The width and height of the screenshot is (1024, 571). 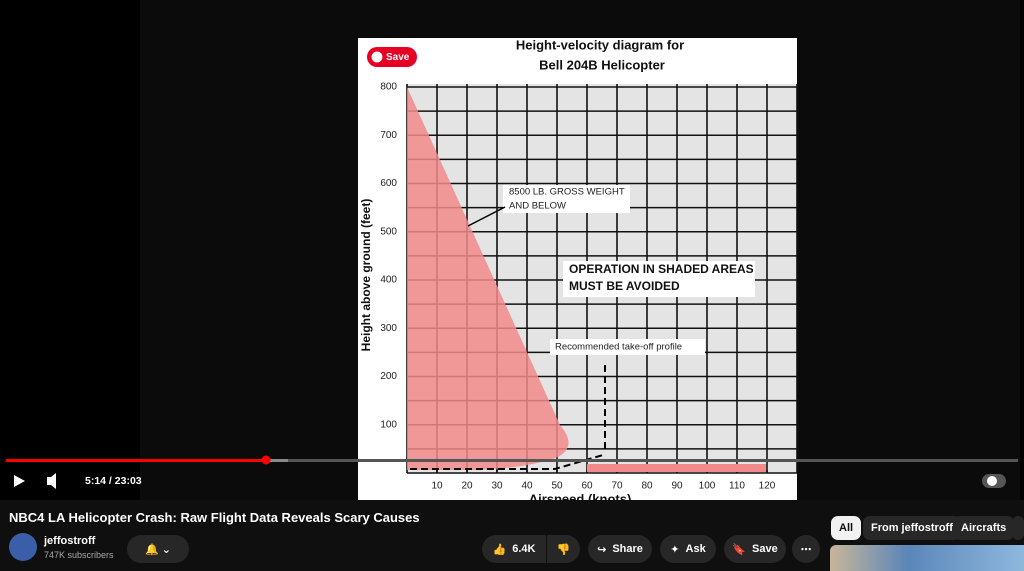 I want to click on time-display: 5:14 / 23:03, so click(x=113, y=481).